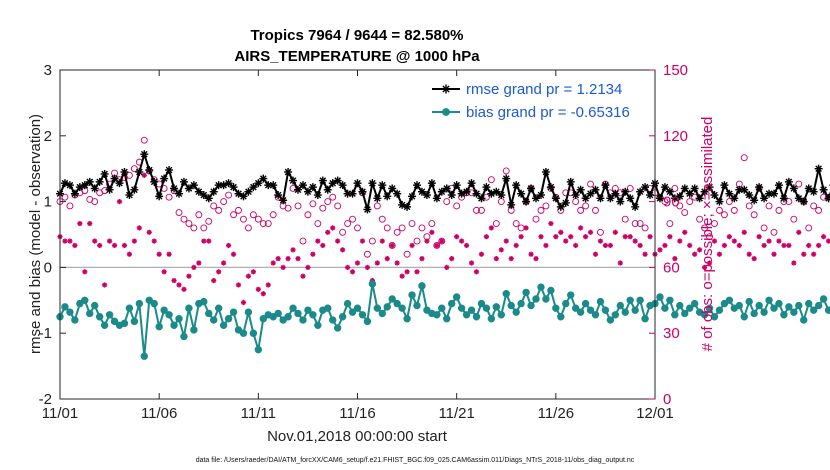 The image size is (830, 470). What do you see at coordinates (668, 235) in the screenshot?
I see `y-axis-right: 0 30 60 90 120 150` at bounding box center [668, 235].